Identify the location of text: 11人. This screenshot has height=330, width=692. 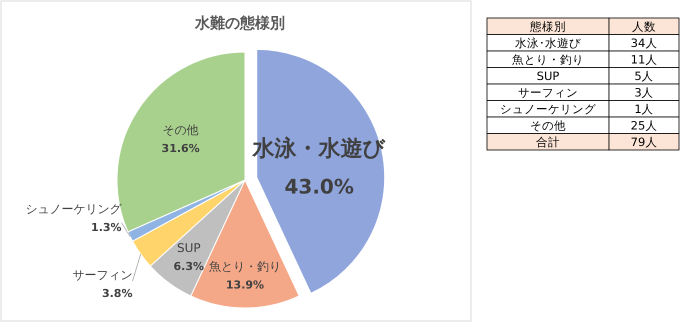
(644, 59).